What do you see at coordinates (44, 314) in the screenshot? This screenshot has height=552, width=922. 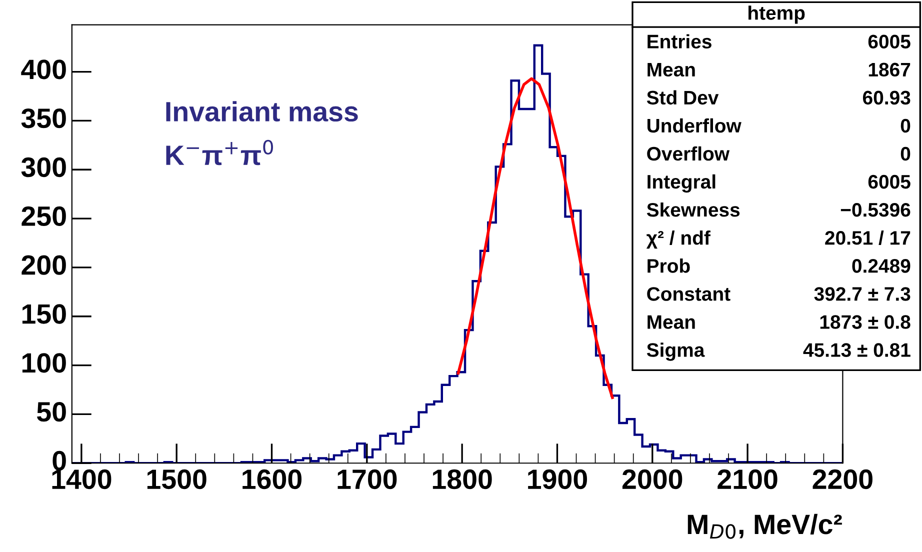 I see `y-tick-label: 150` at bounding box center [44, 314].